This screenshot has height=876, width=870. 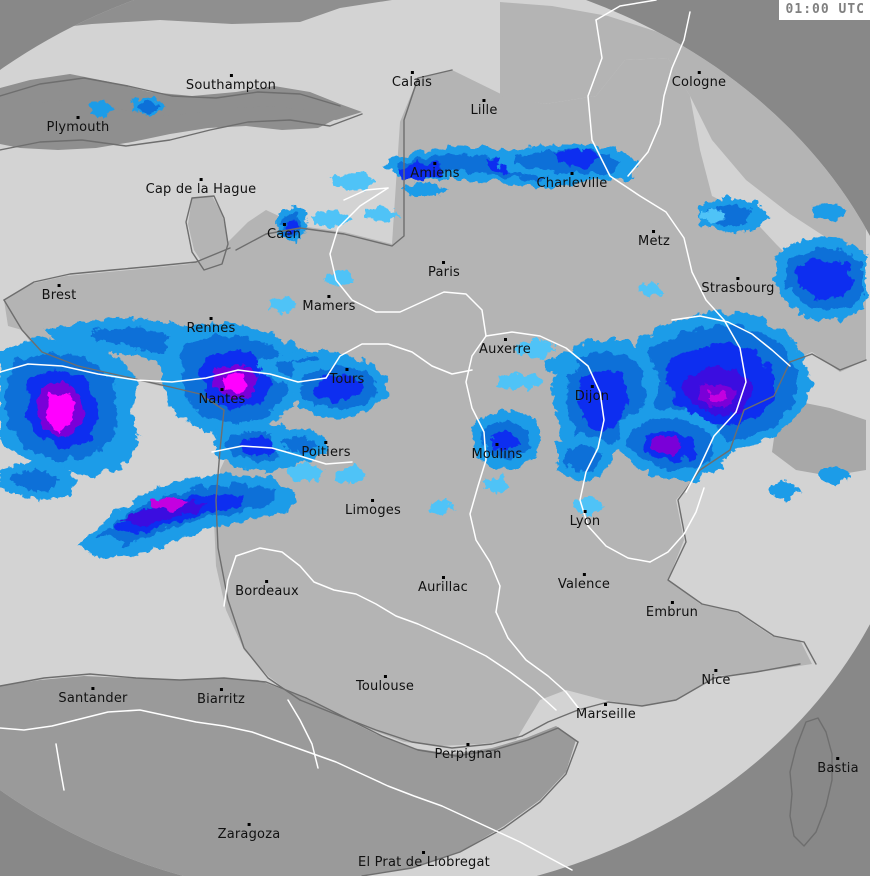 I want to click on echo-vendee-south-tail, so click(x=105, y=546).